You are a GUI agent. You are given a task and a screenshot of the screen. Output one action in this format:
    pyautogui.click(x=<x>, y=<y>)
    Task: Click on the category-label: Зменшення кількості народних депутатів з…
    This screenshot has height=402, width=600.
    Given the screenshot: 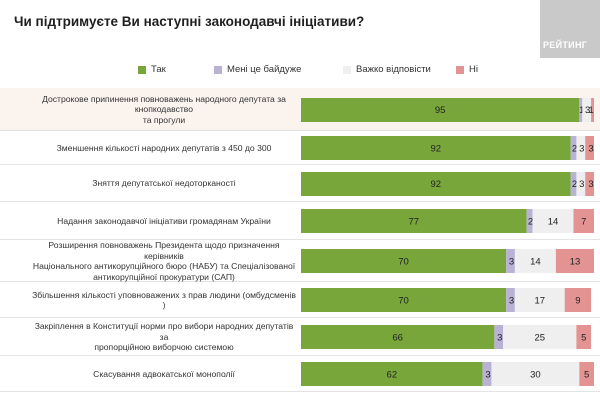 What is the action you would take?
    pyautogui.click(x=164, y=148)
    